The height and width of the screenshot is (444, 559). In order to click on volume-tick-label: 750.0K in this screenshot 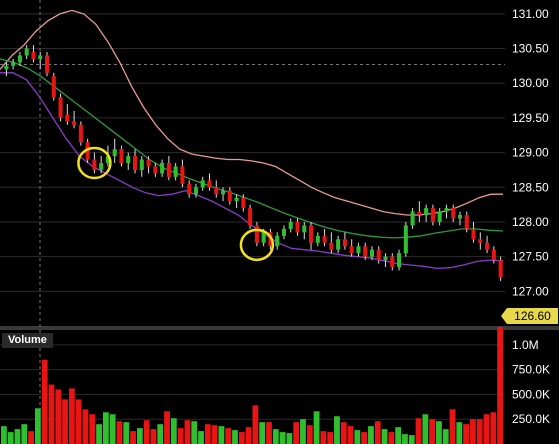, I will do `click(531, 370)`.